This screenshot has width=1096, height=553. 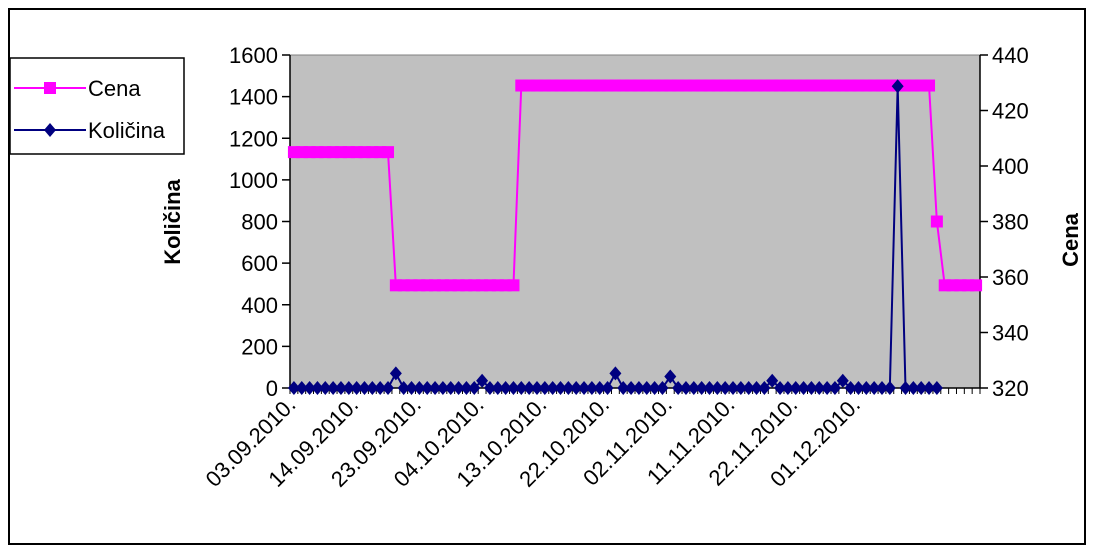 I want to click on right-tick-label: 420, so click(x=1010, y=111).